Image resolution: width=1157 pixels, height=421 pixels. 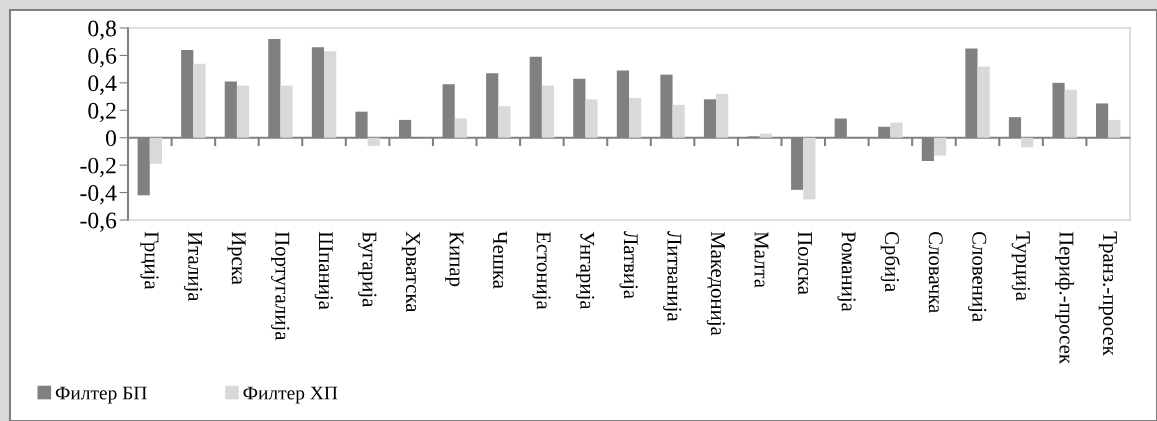 What do you see at coordinates (454, 259) in the screenshot?
I see `x-tick-label: Кипар` at bounding box center [454, 259].